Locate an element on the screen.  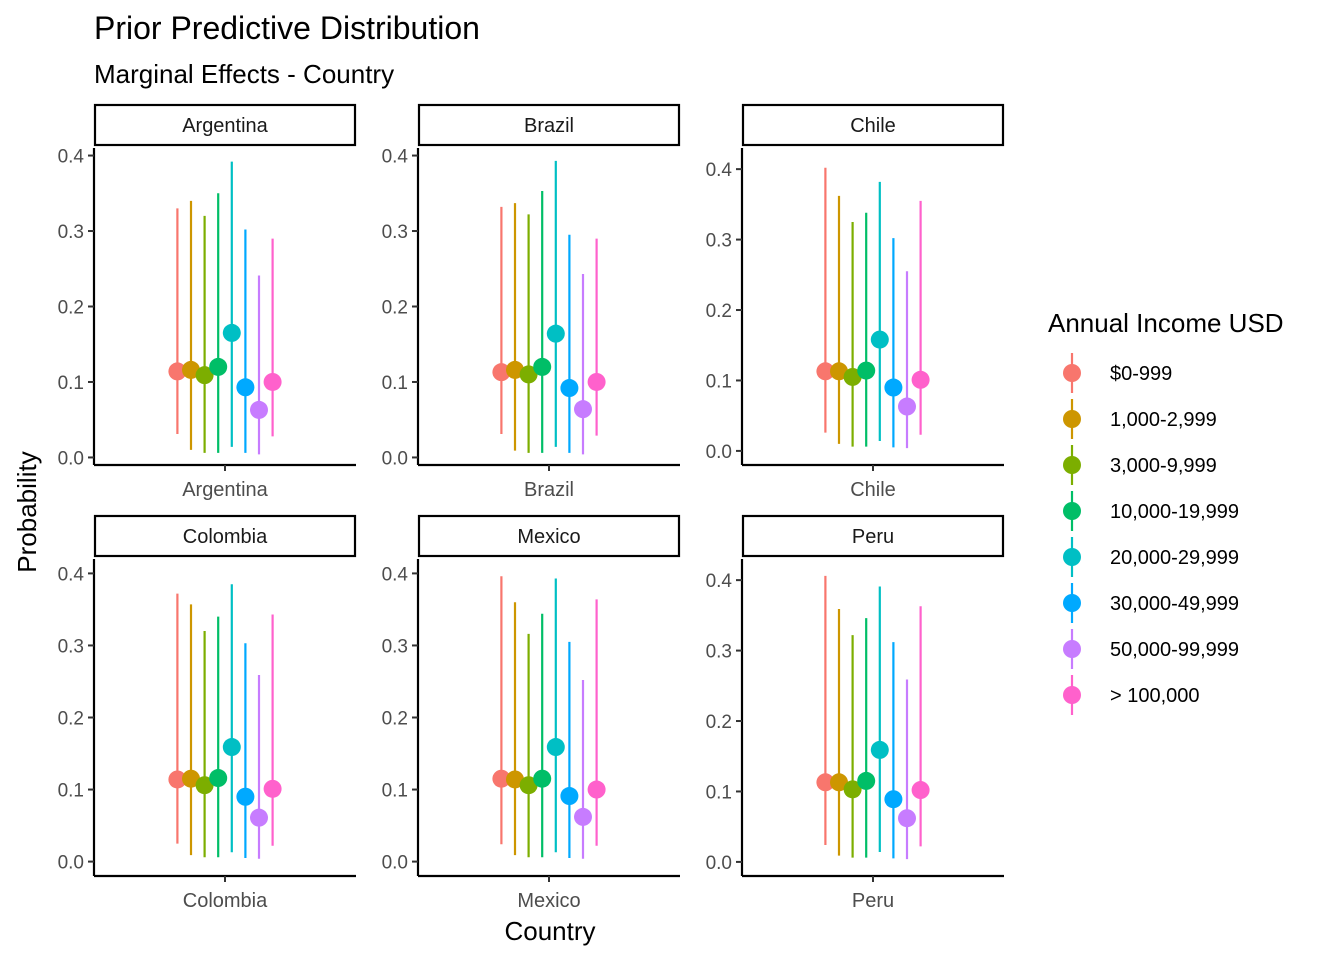
facet-strip-label: Peru is located at coordinates (873, 537).